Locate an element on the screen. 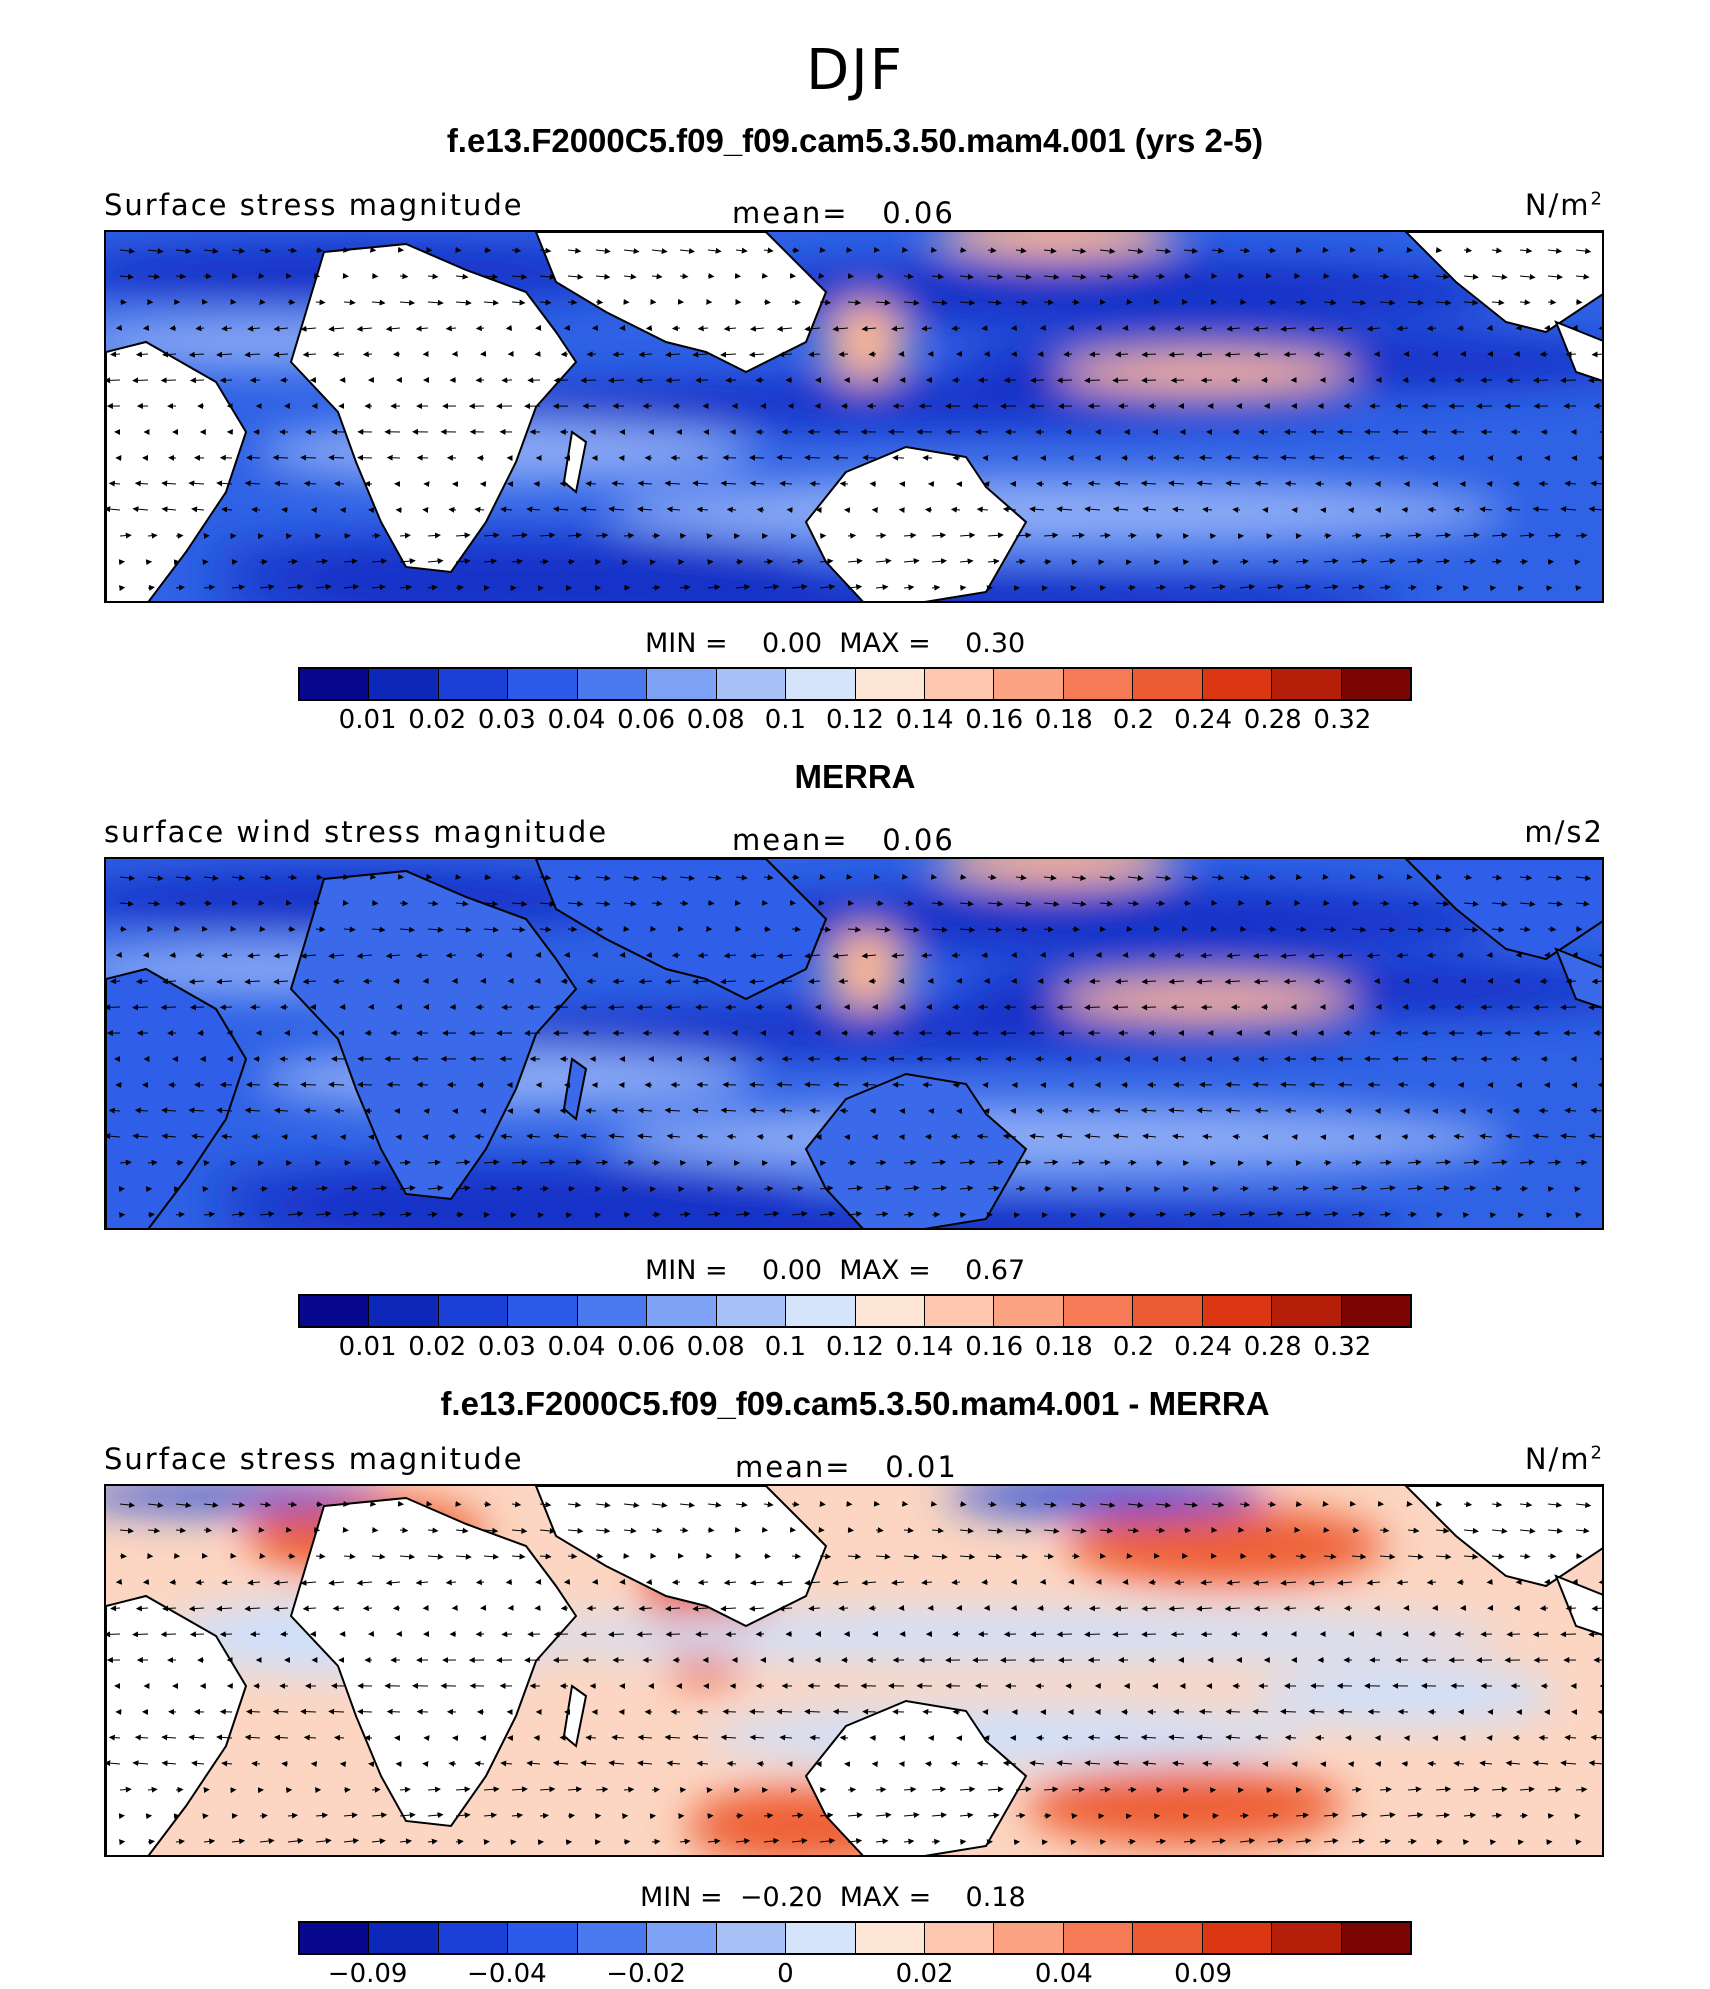 This screenshot has height=1989, width=1710. panel-2-units: m/s2 is located at coordinates (1564, 832).